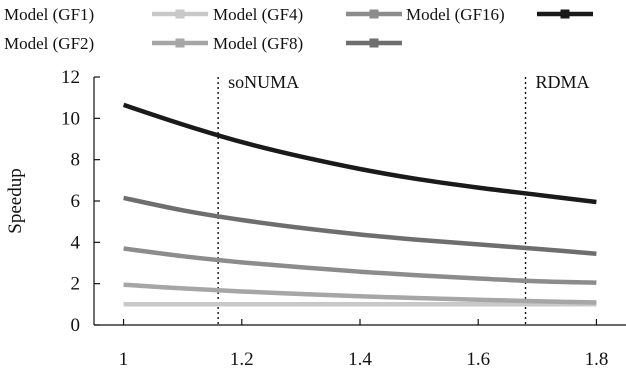 Image resolution: width=626 pixels, height=381 pixels. Describe the element at coordinates (49, 14) in the screenshot. I see `legend-label: Model (GF1)` at that location.